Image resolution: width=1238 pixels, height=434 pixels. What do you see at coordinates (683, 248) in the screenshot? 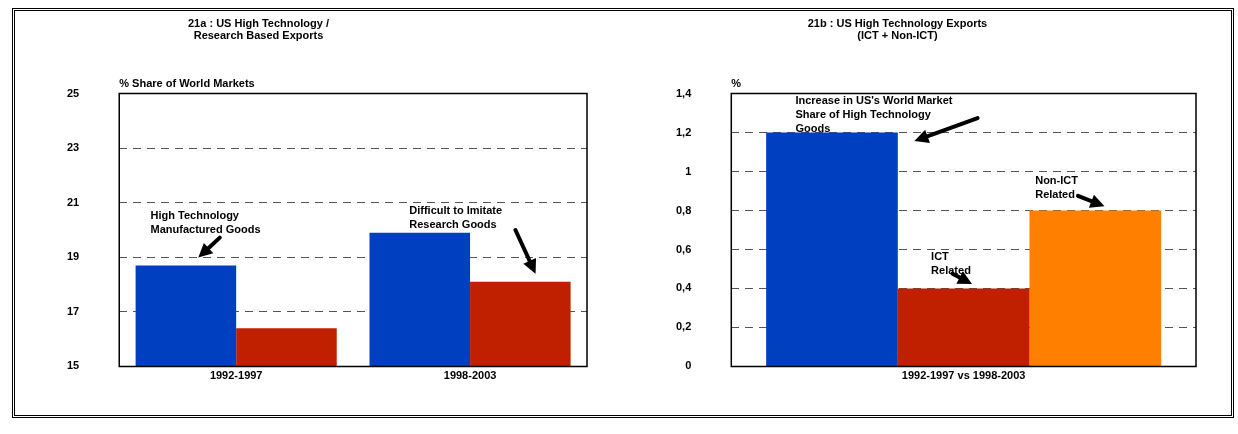
I see `y-tick-label: 0,6` at bounding box center [683, 248].